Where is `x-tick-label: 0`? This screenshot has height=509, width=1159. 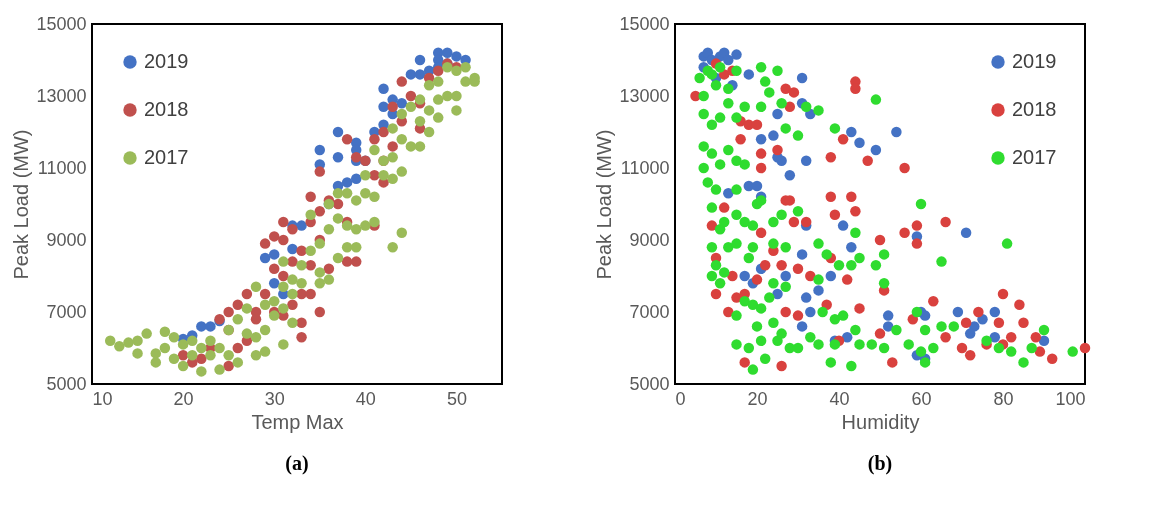 x-tick-label: 0 is located at coordinates (680, 398).